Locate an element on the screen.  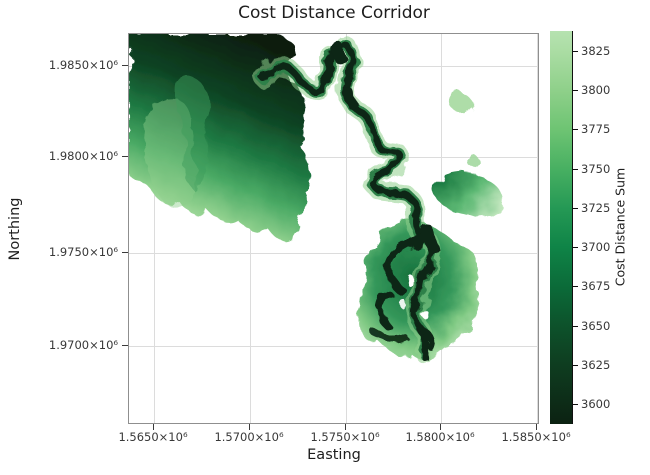
x-tick-label: 1.5850×10⁶ is located at coordinates (536, 437).